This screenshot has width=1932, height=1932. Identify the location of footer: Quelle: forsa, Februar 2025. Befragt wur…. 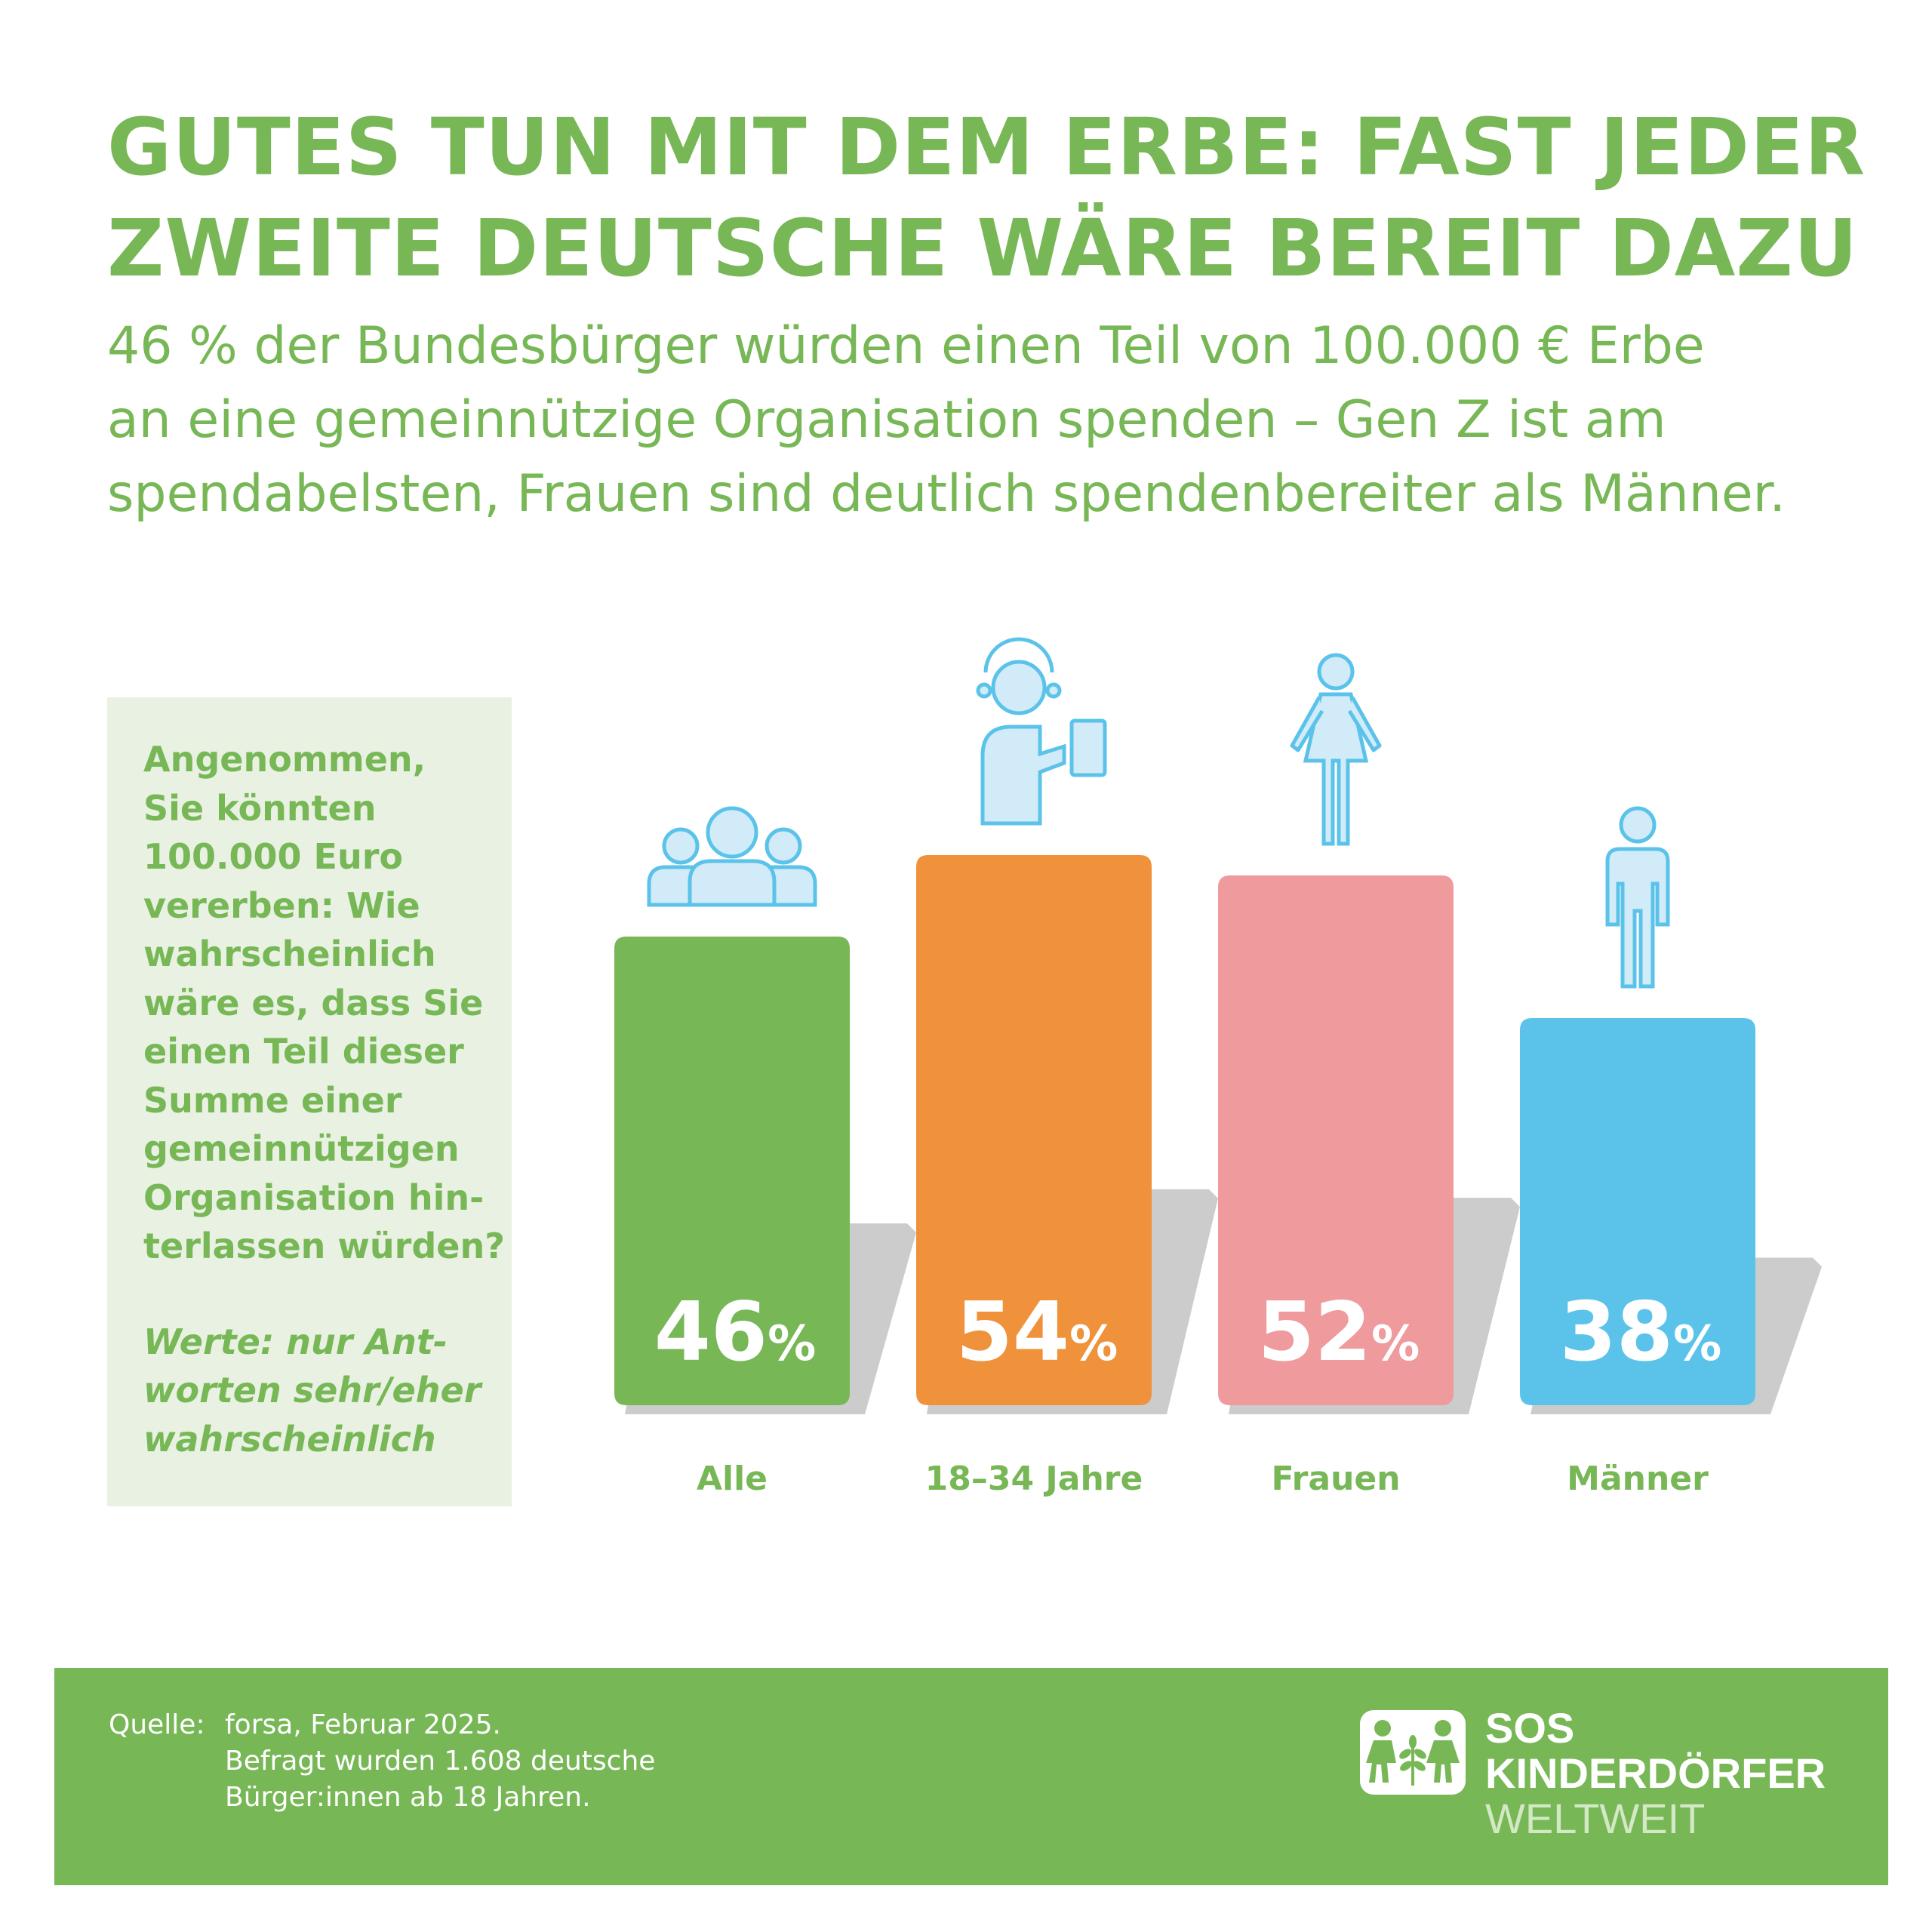
(971, 1776).